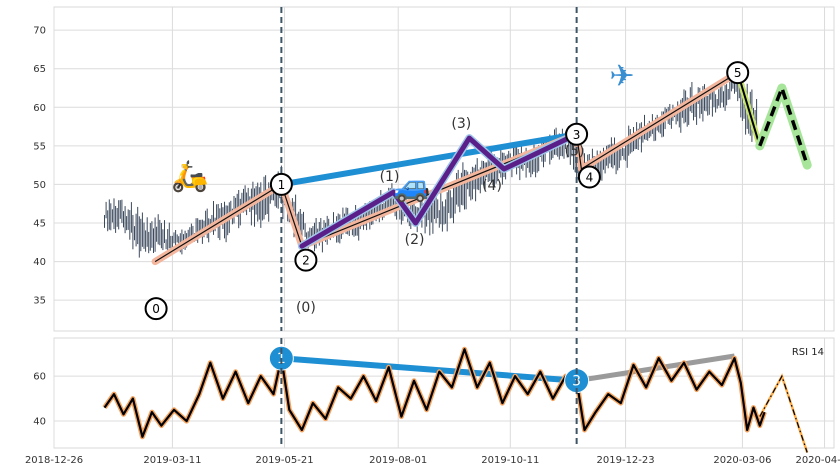  Describe the element at coordinates (189, 176) in the screenshot. I see `scooter-icon: 🛵` at that location.